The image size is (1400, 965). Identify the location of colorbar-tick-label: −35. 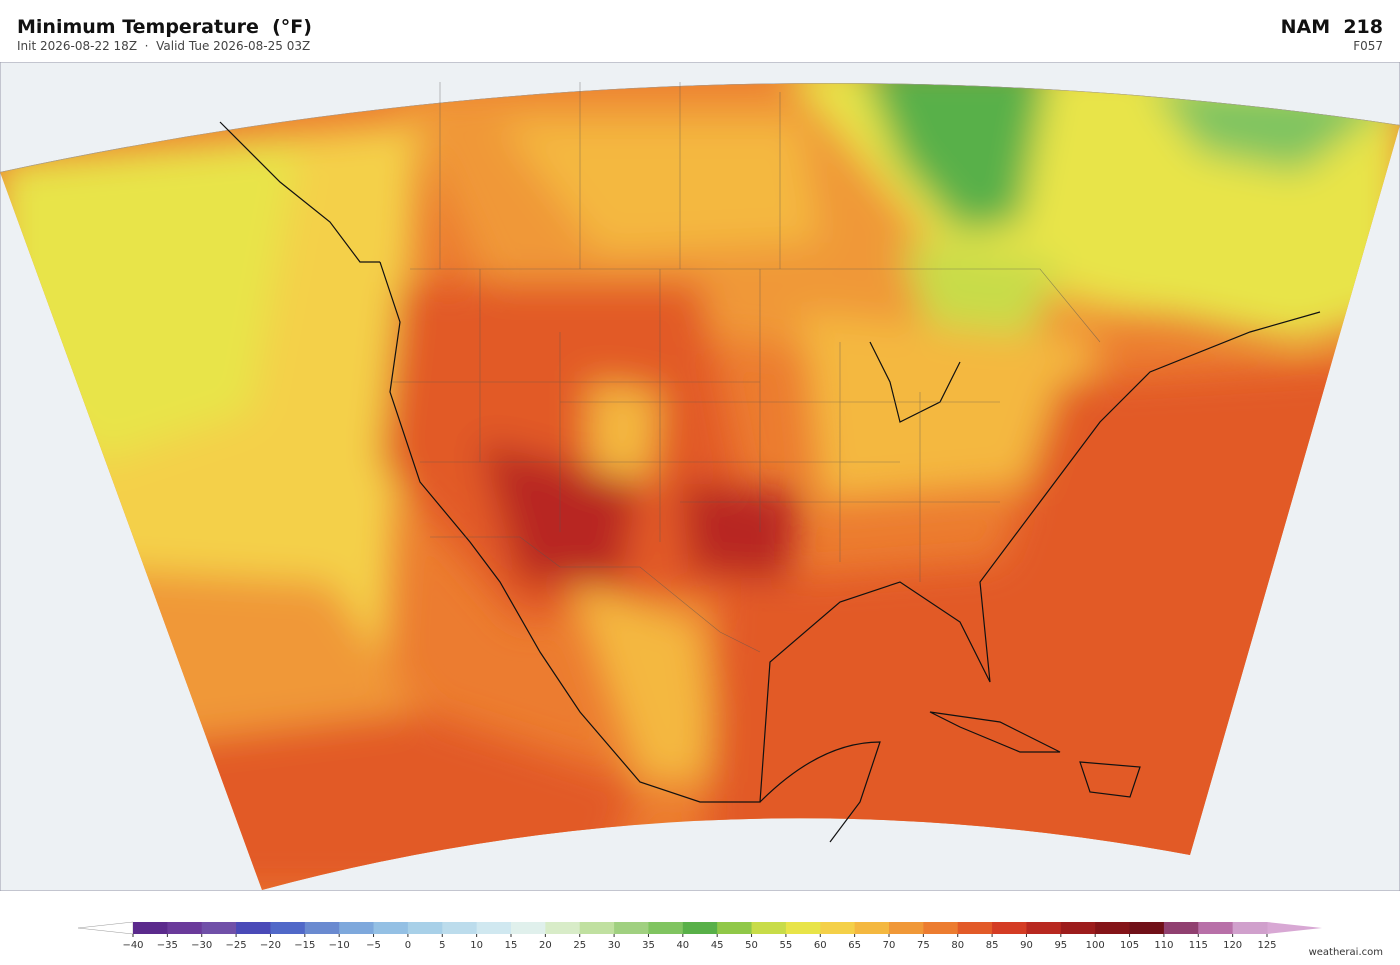
(167, 945).